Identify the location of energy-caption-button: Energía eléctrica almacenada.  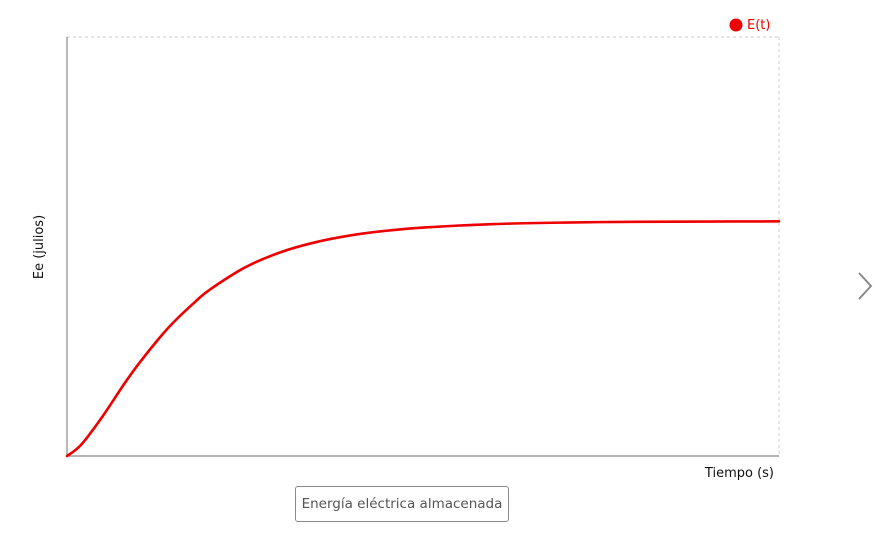
(402, 504).